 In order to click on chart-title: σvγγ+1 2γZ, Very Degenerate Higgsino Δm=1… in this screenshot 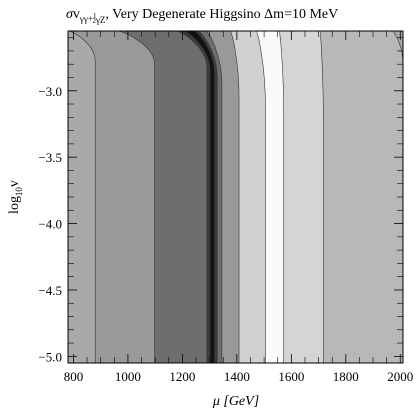, I will do `click(202, 16)`.